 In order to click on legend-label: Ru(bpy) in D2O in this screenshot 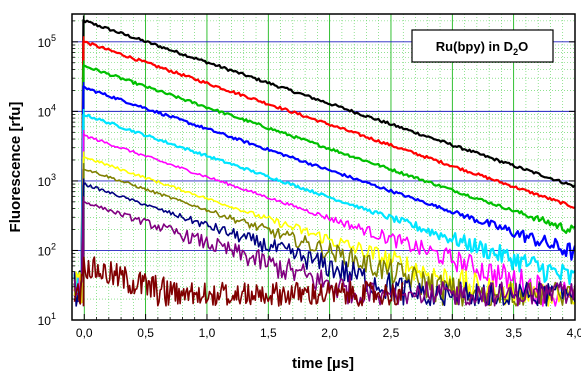, I will do `click(482, 48)`.